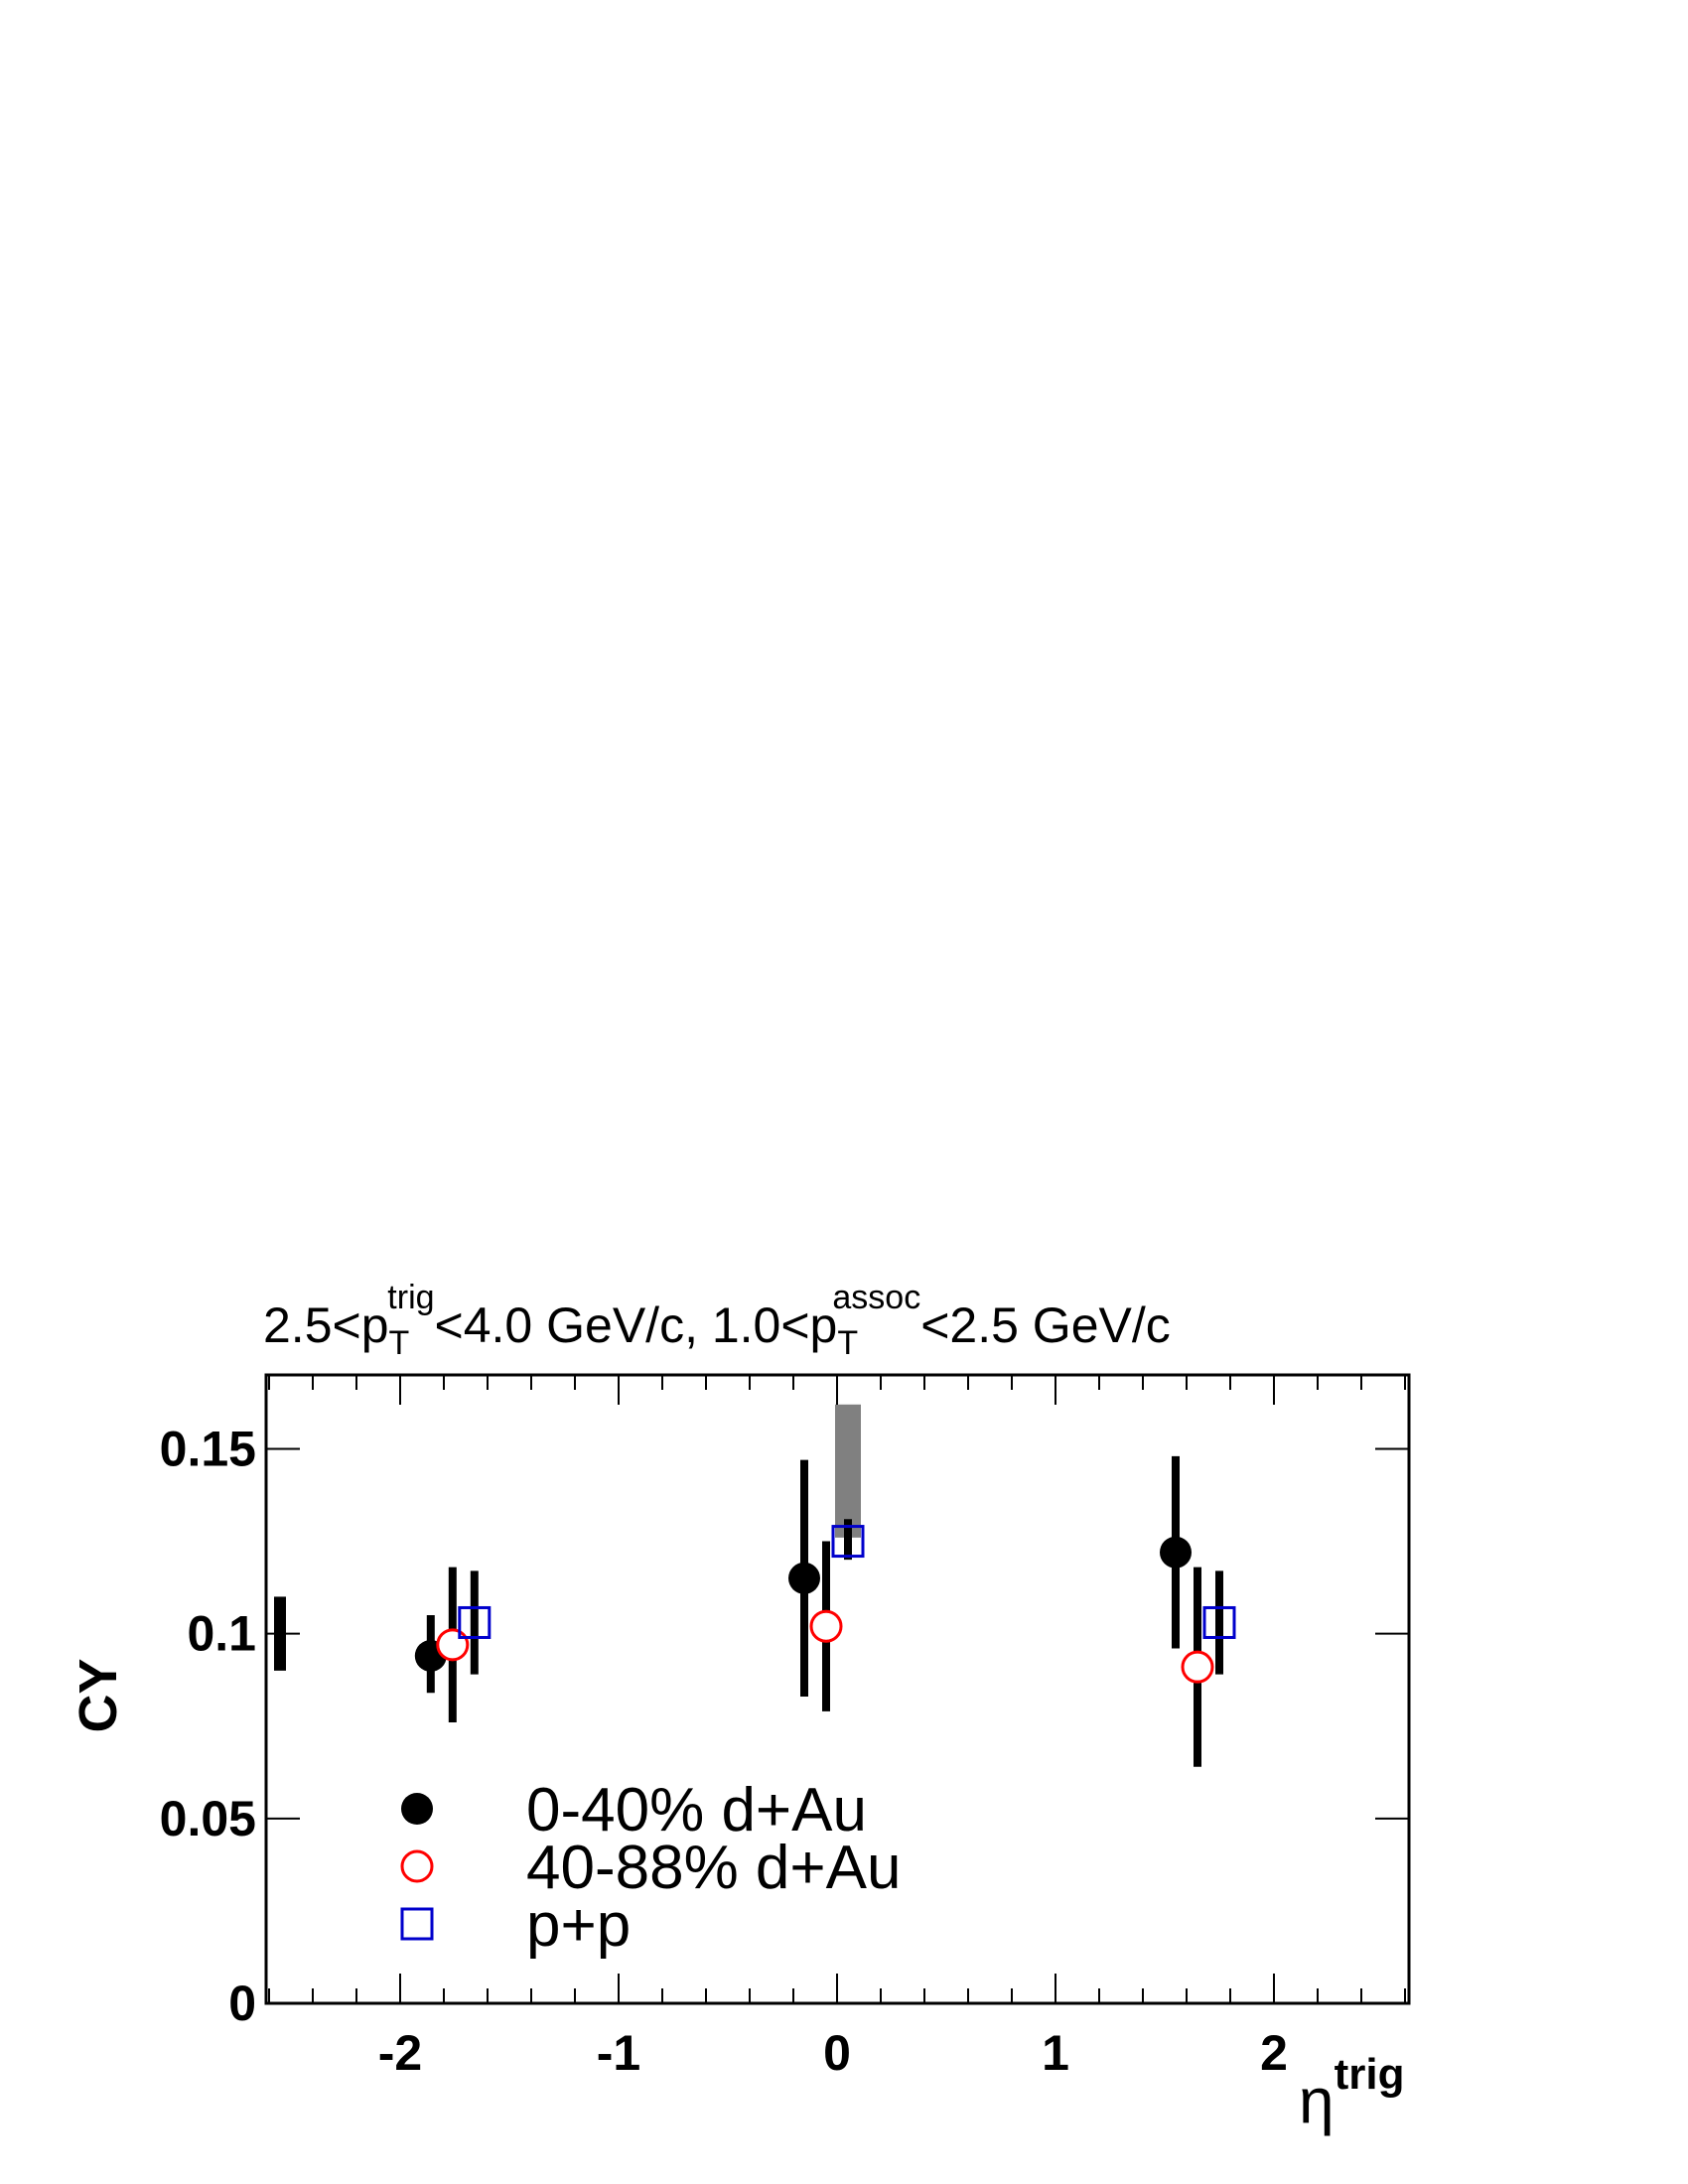 The image size is (1688, 2184). Describe the element at coordinates (400, 2053) in the screenshot. I see `x-tick-label: -2` at that location.